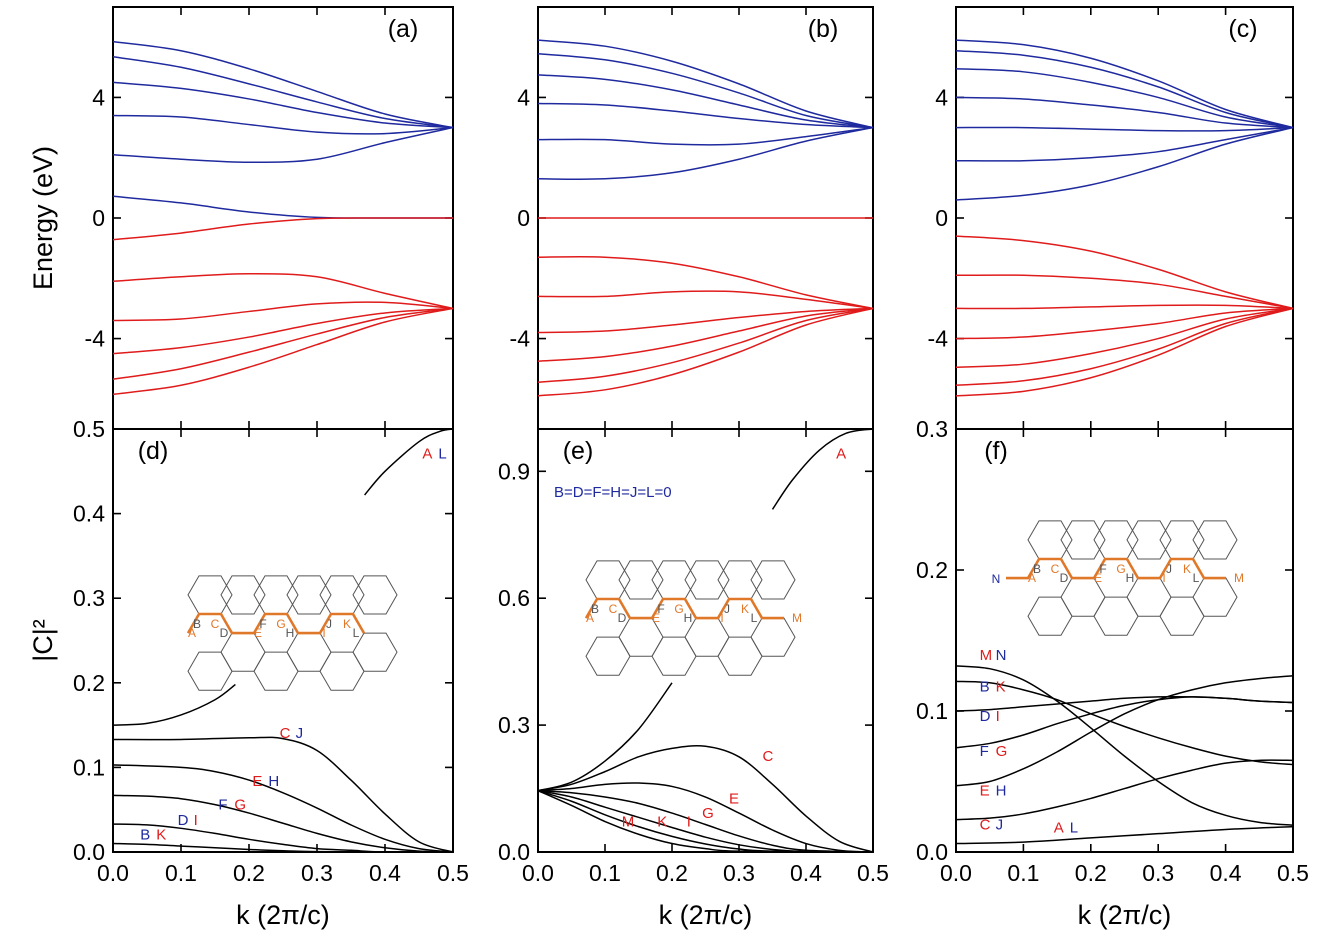 This screenshot has height=938, width=1328. Describe the element at coordinates (89, 767) in the screenshot. I see `y-tick-label: 0.1` at that location.